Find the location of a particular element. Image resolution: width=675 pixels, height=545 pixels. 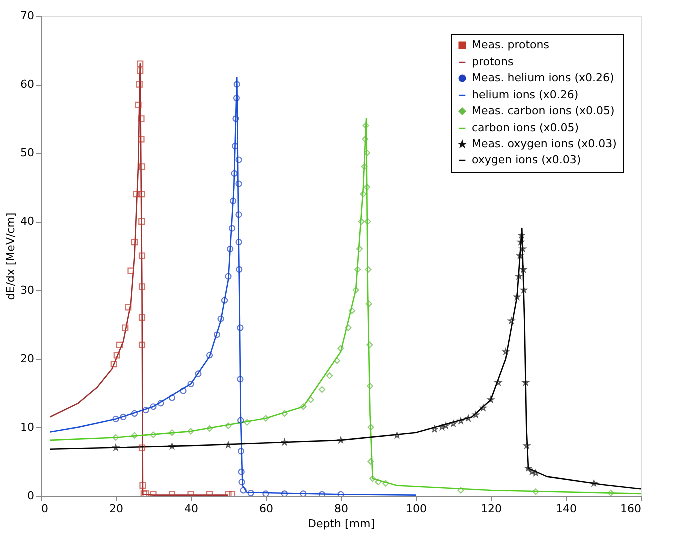

x-tick-label: 60 is located at coordinates (267, 509).